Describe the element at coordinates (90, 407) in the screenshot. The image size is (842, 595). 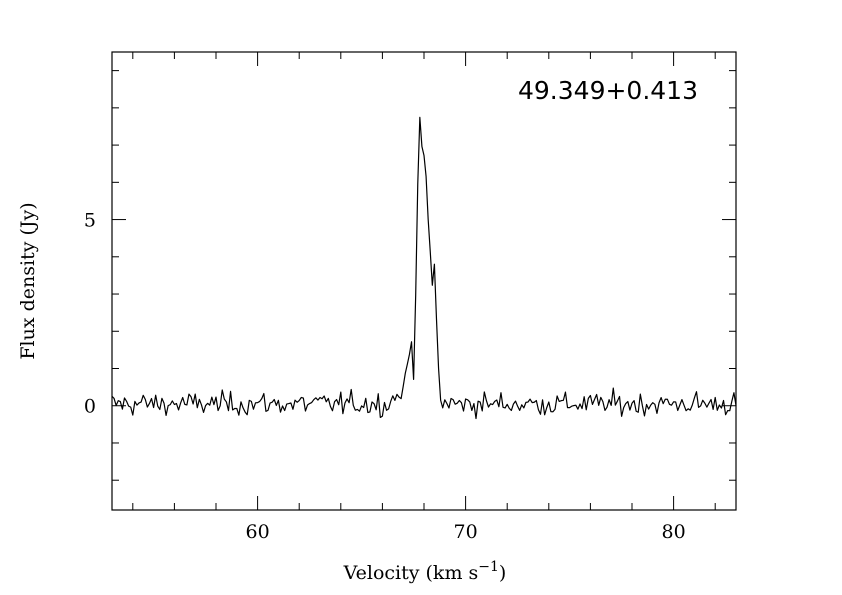
I see `y-tick-label: 0` at that location.